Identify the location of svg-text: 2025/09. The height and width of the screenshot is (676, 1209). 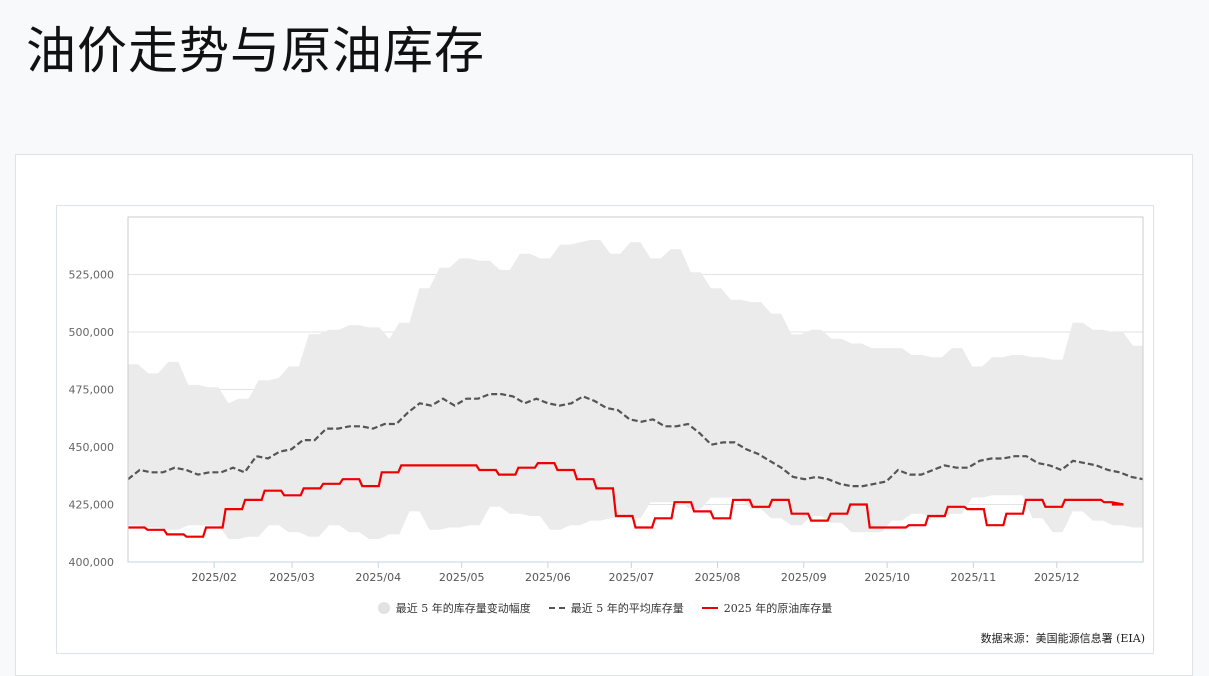
(804, 577).